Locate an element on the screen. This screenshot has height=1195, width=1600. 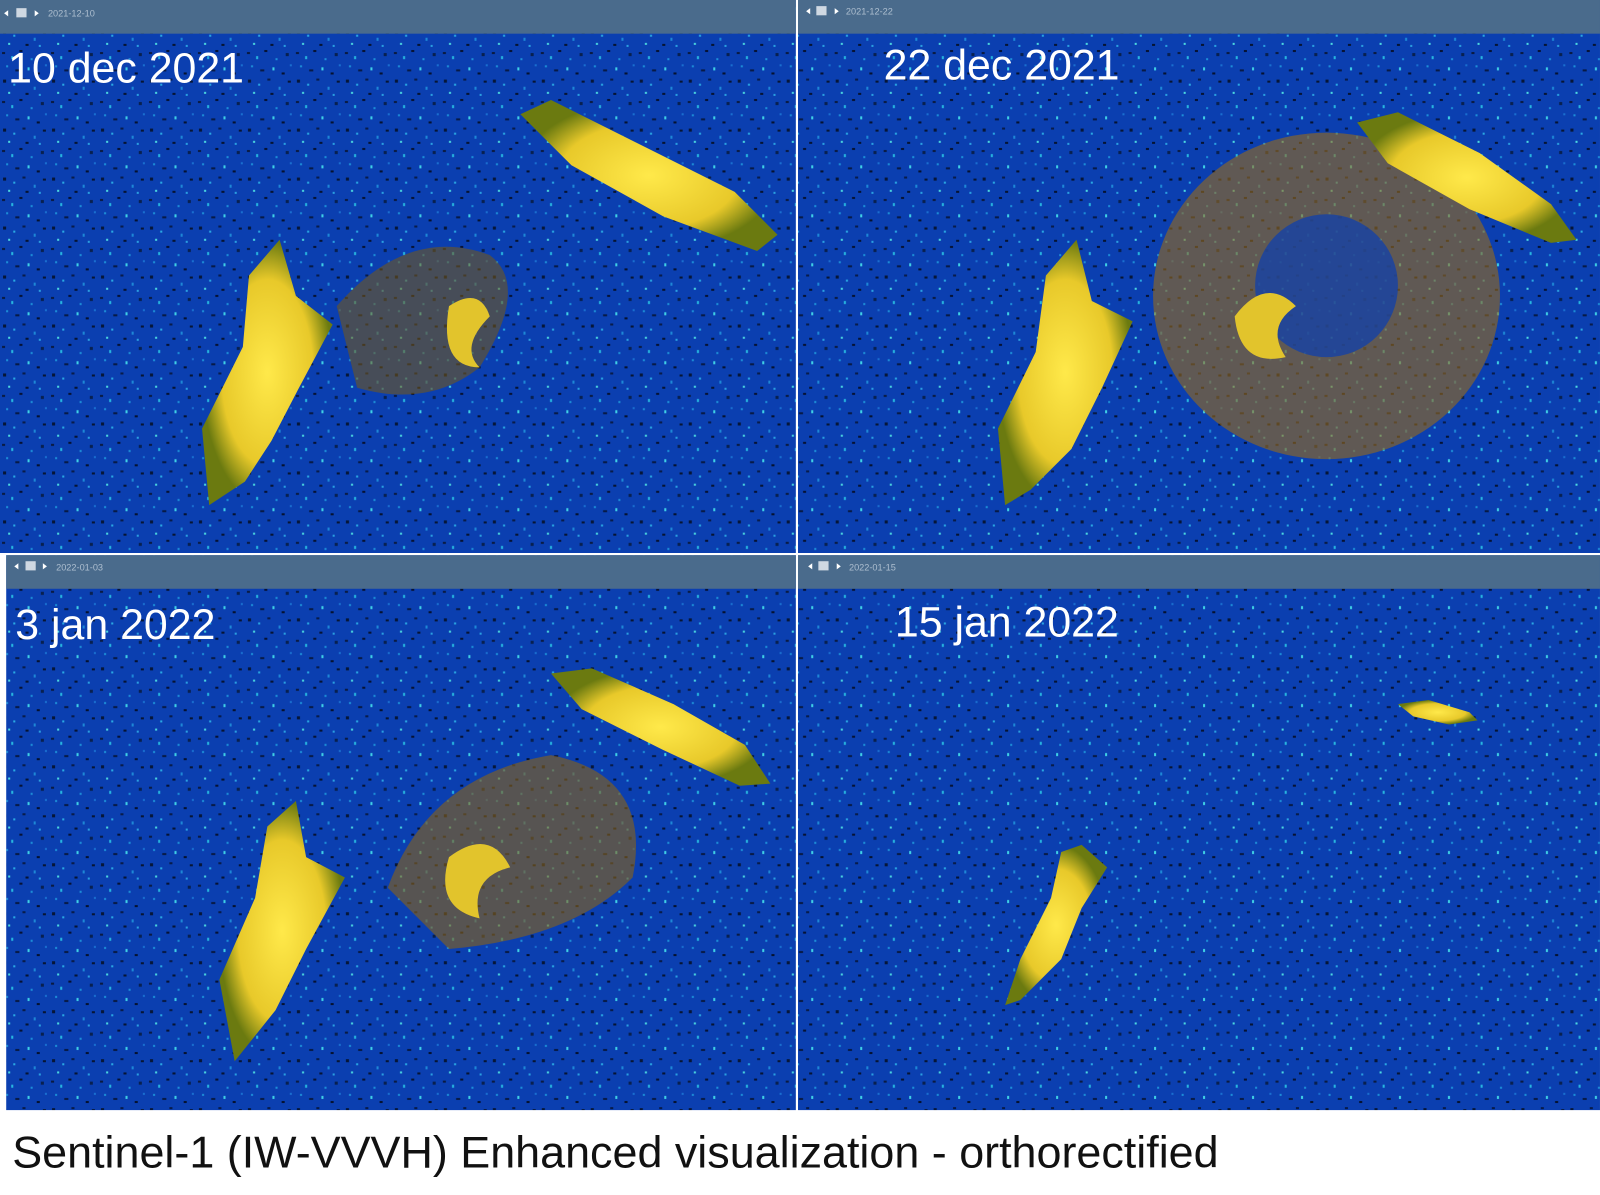
header-date: 2021-12-22 is located at coordinates (869, 11).